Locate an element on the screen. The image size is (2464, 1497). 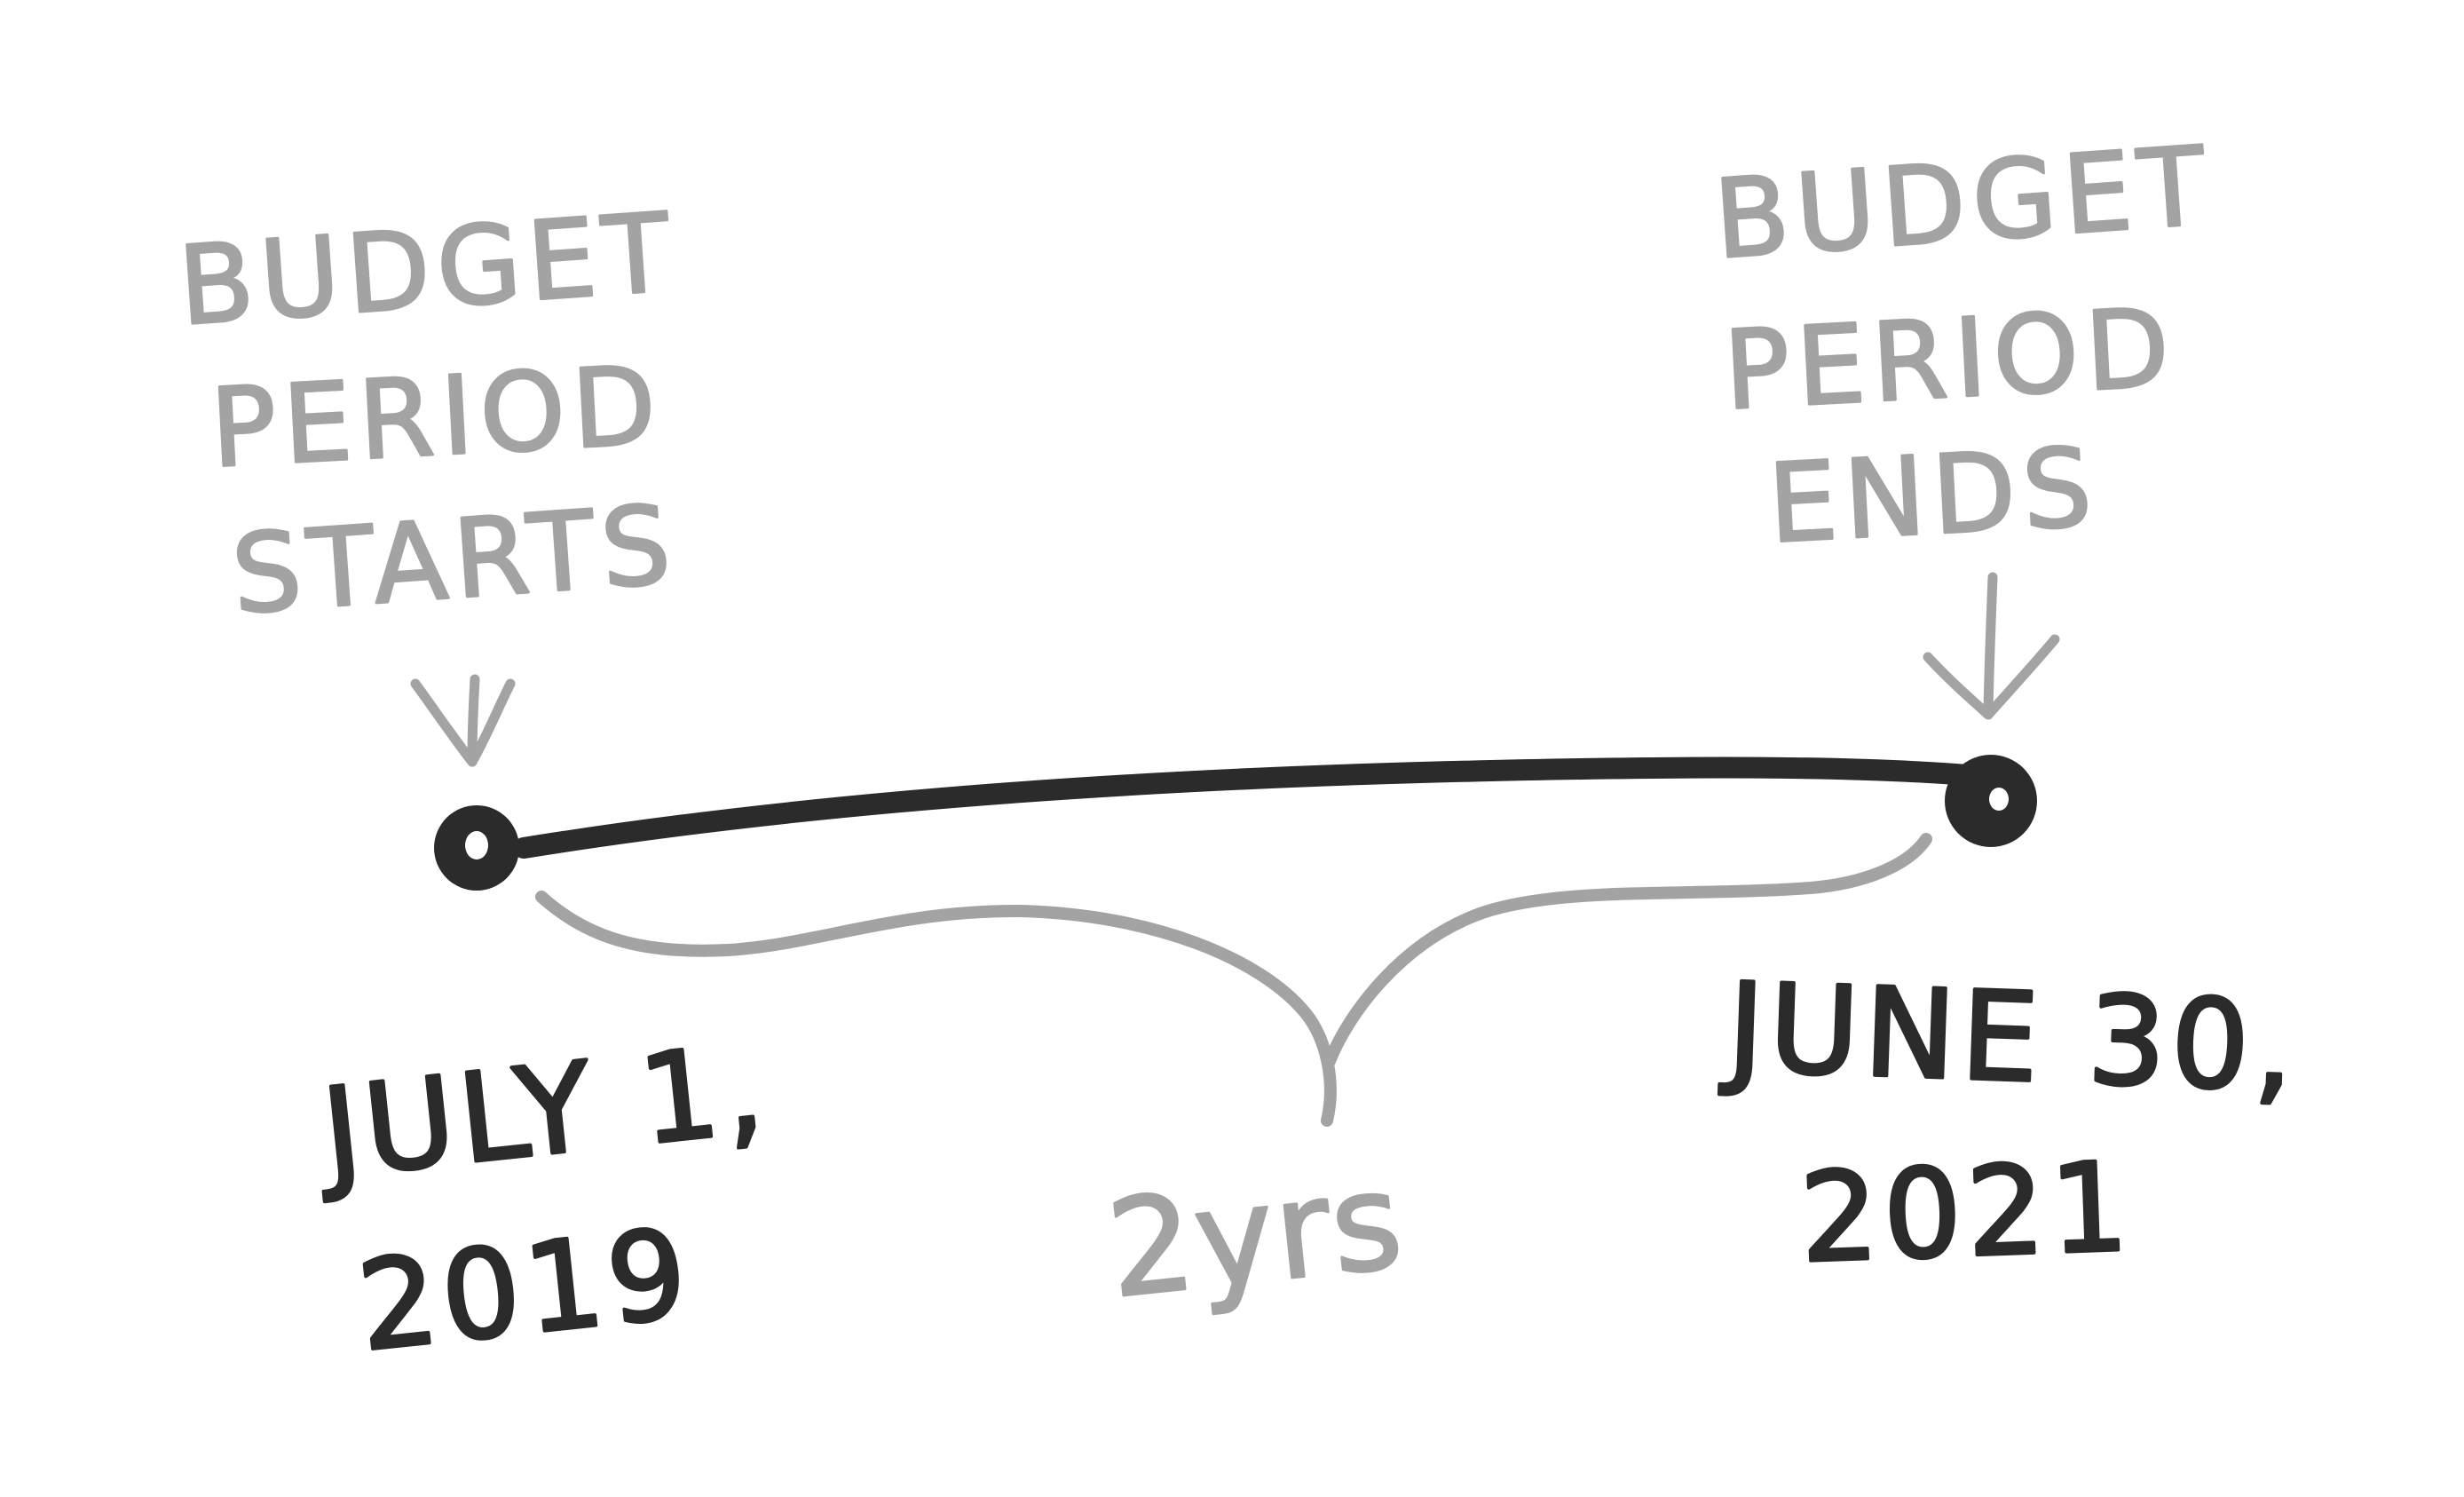
start-annotation: BUDGET PERIOD STARTS is located at coordinates (428, 414).